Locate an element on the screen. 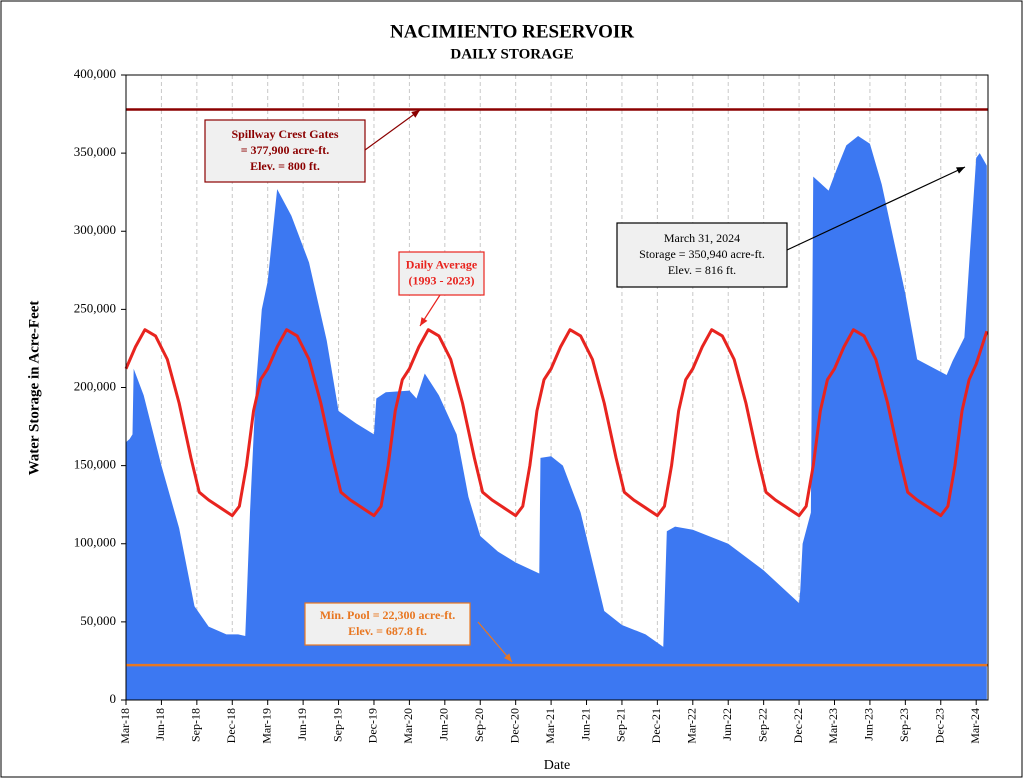 The image size is (1025, 780). x-tick-label: Mar-21 is located at coordinates (550, 726).